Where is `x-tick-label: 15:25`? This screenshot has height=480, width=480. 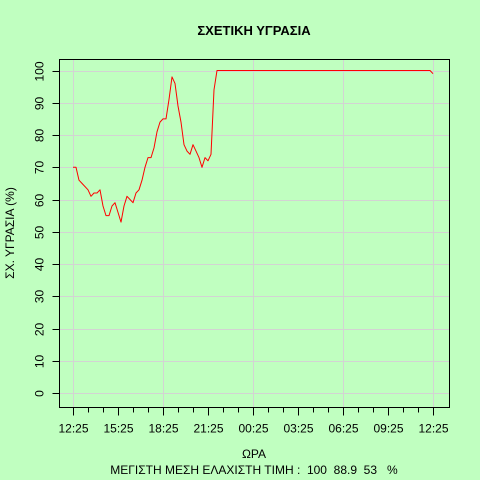 x-tick-label: 15:25 is located at coordinates (118, 429).